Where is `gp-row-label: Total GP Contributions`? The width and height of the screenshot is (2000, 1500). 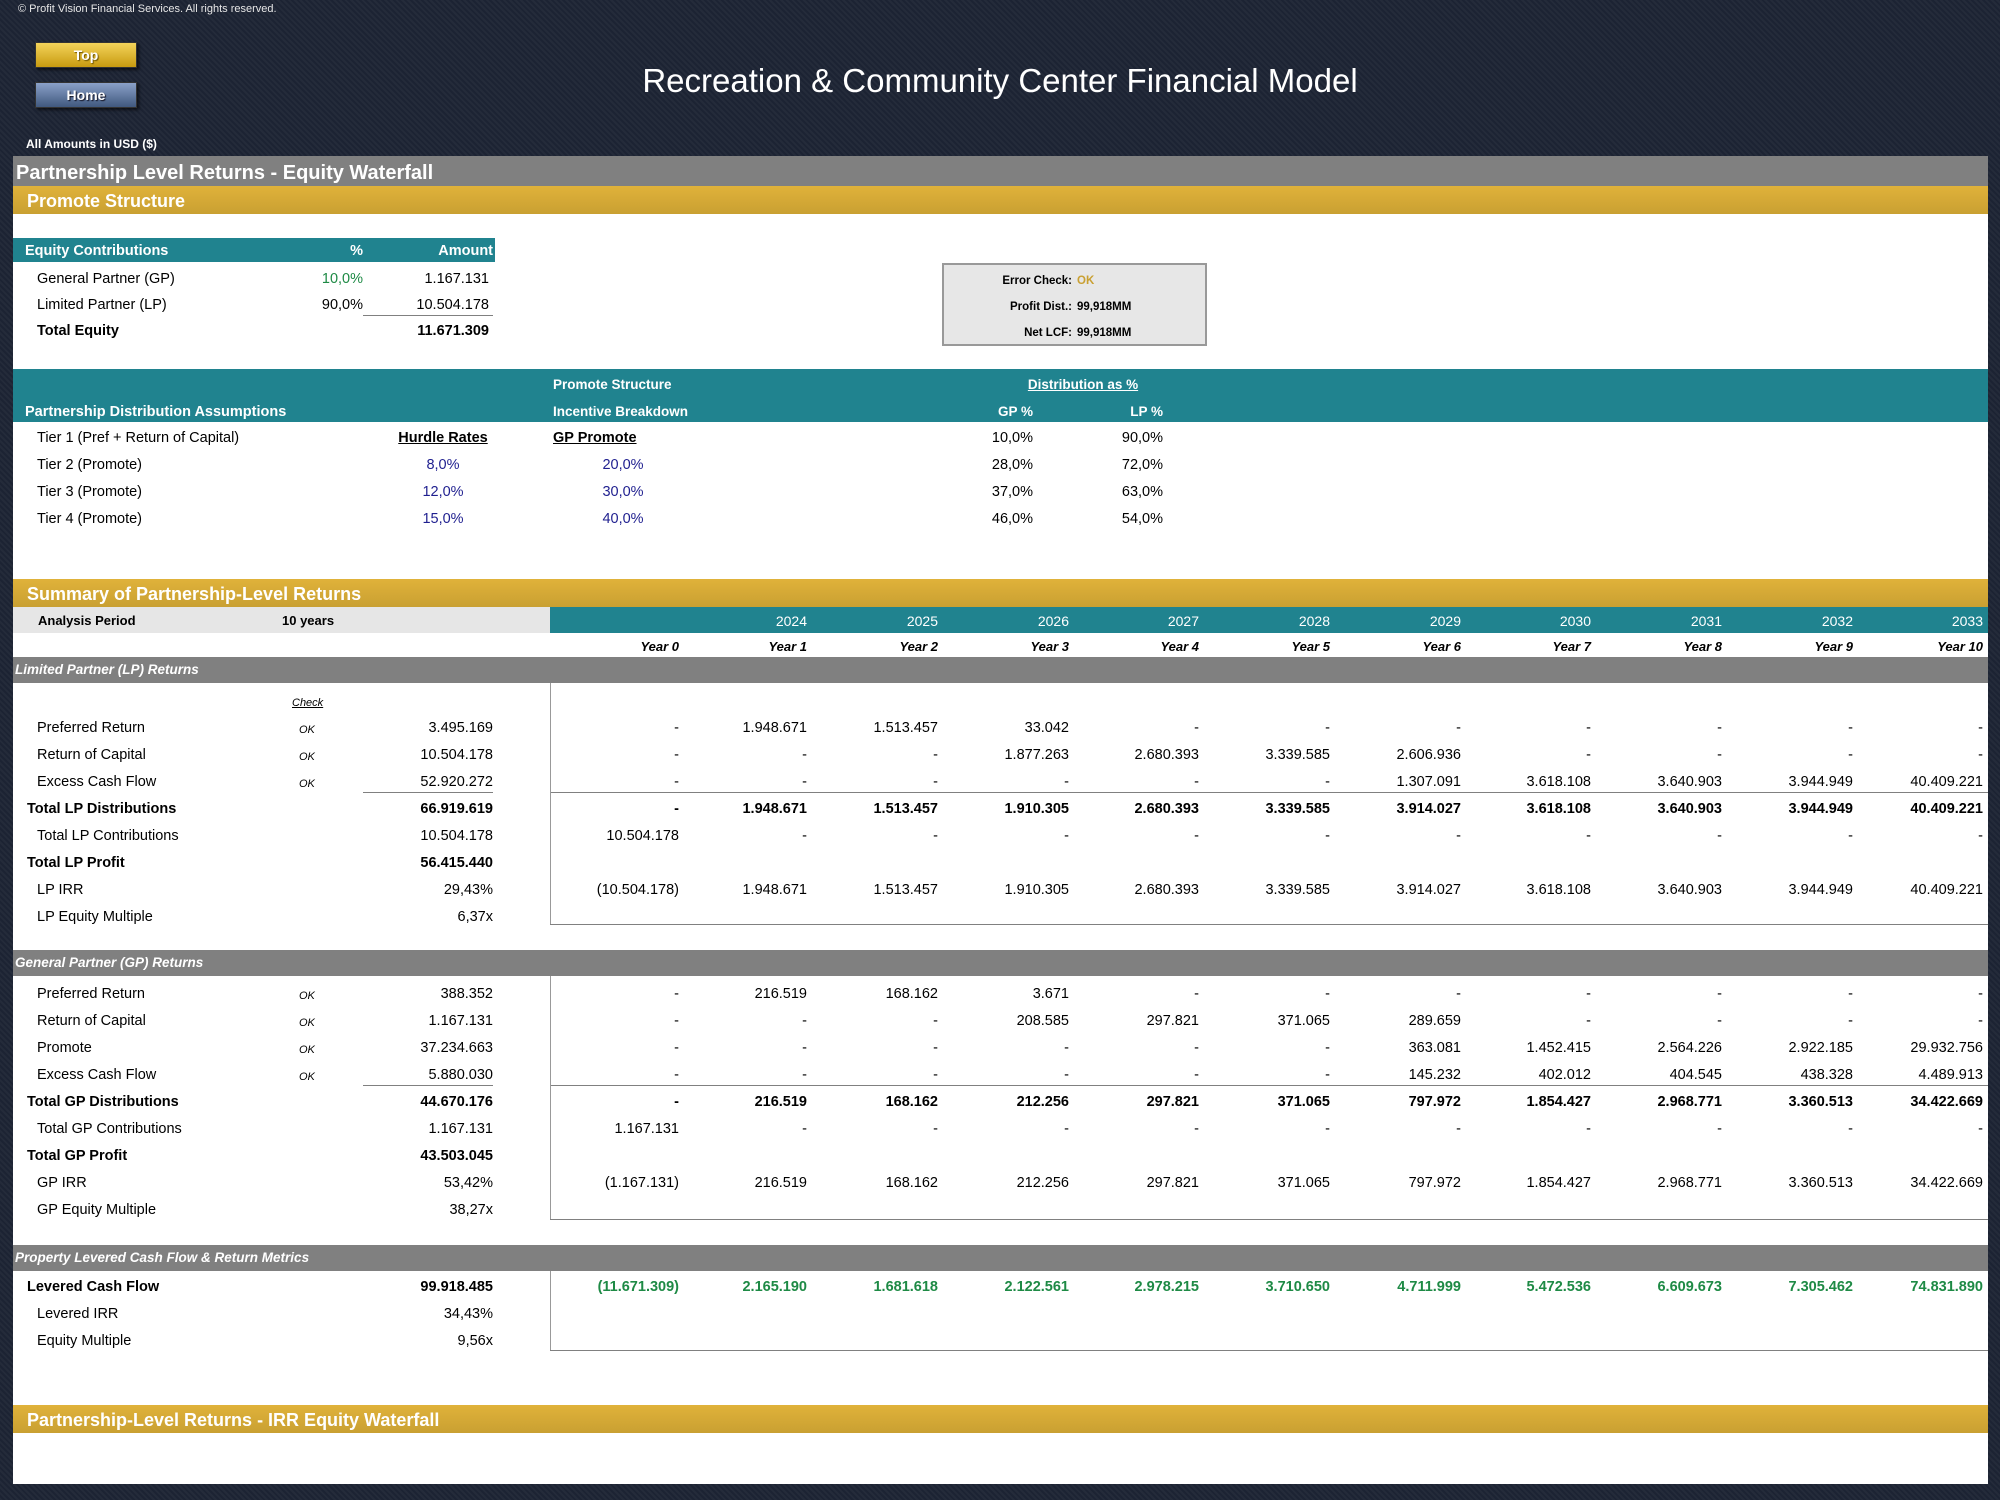 gp-row-label: Total GP Contributions is located at coordinates (109, 1129).